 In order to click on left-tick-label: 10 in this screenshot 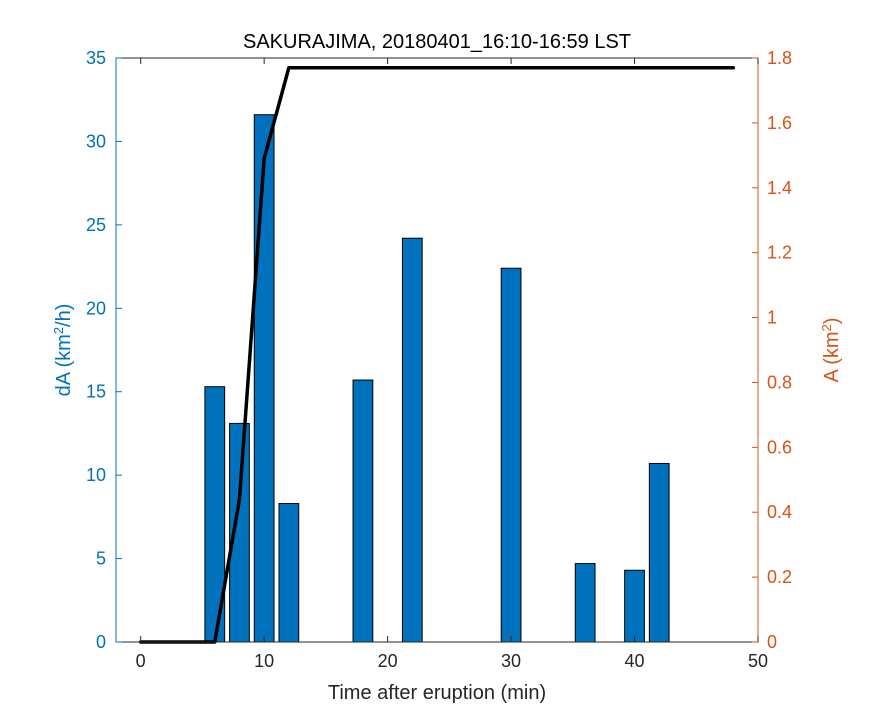, I will do `click(96, 475)`.